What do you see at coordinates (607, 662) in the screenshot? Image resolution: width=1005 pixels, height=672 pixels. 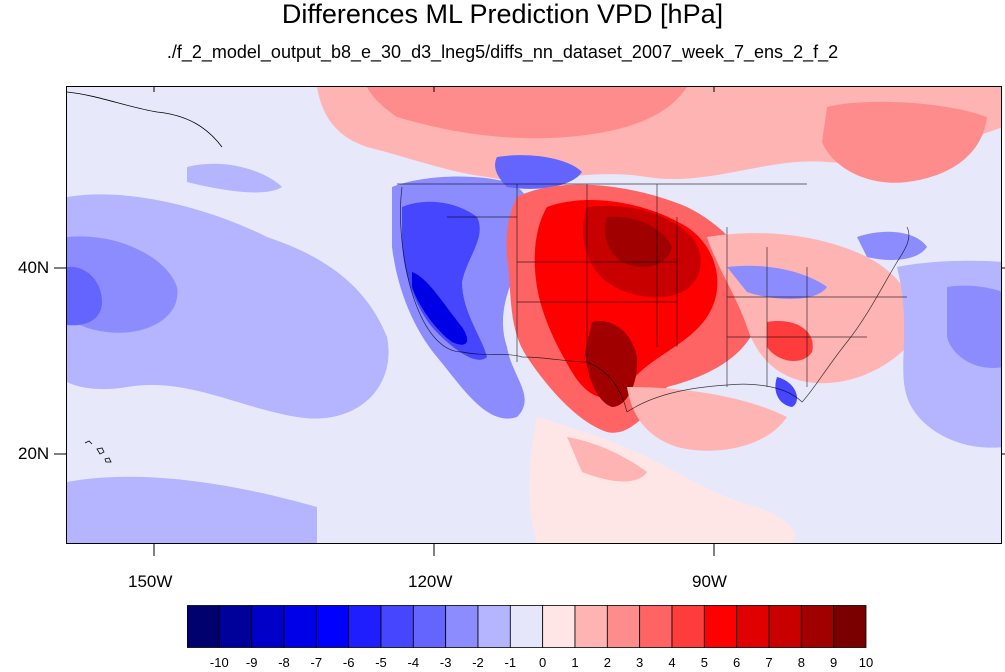 I see `colorbar-label: 2` at bounding box center [607, 662].